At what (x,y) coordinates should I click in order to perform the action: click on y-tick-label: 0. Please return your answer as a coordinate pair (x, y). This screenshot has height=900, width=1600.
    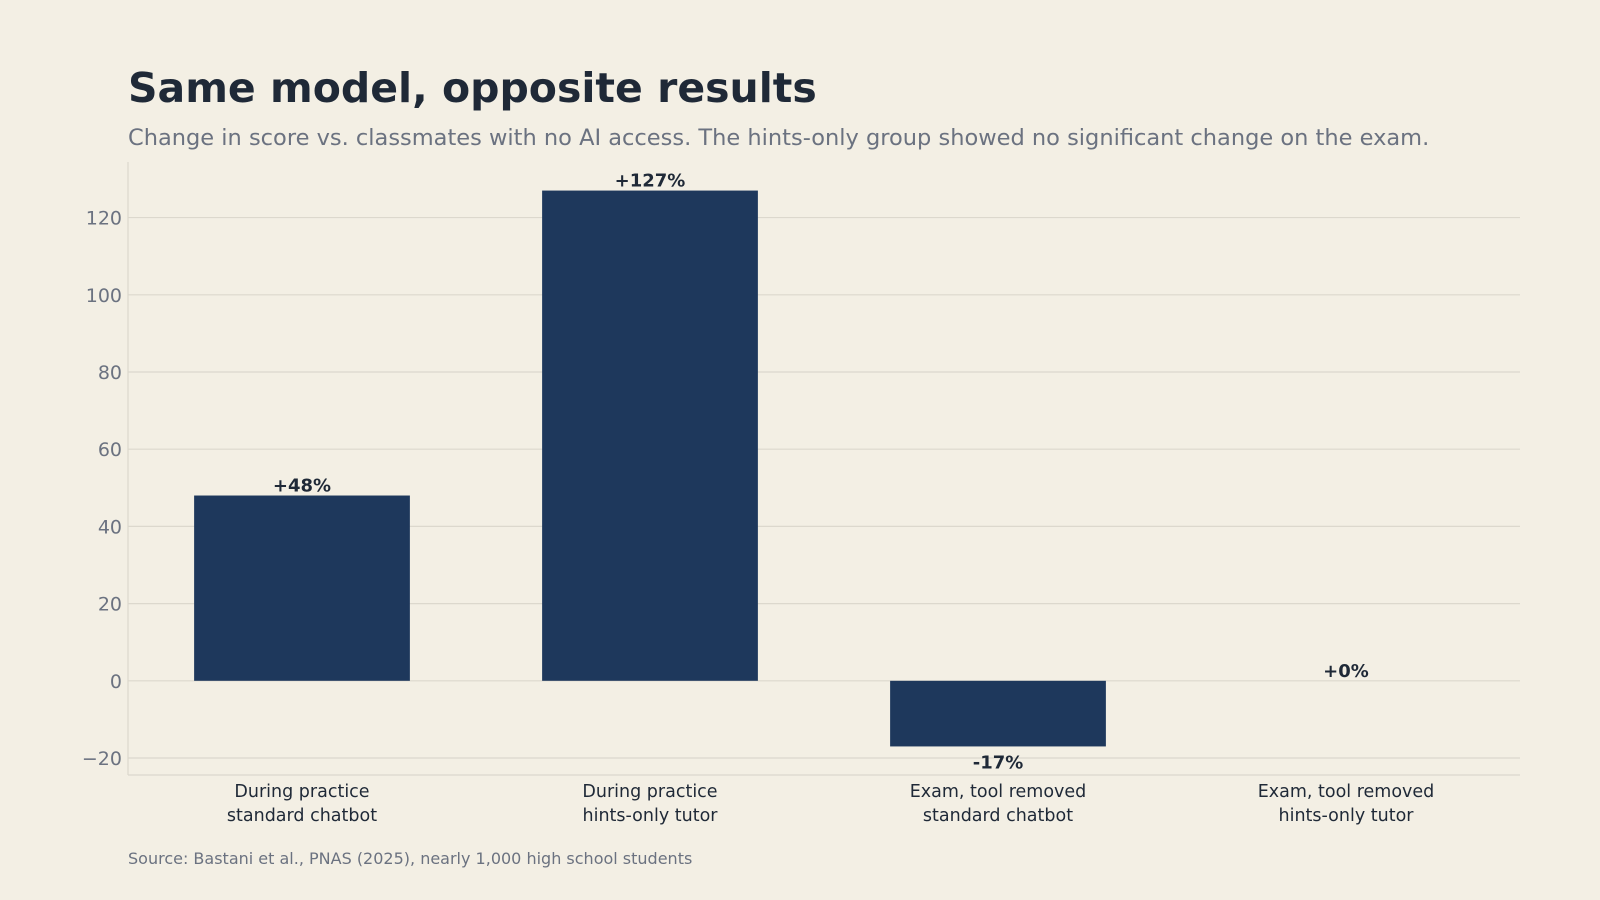
    Looking at the image, I should click on (116, 682).